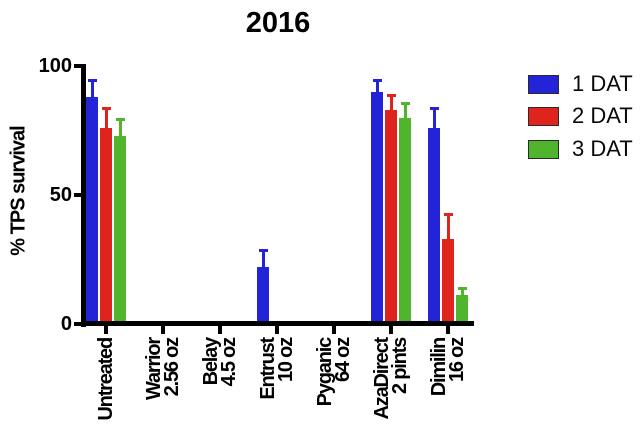 Image resolution: width=640 pixels, height=429 pixels. What do you see at coordinates (106, 379) in the screenshot?
I see `x-category-label: Untreated` at bounding box center [106, 379].